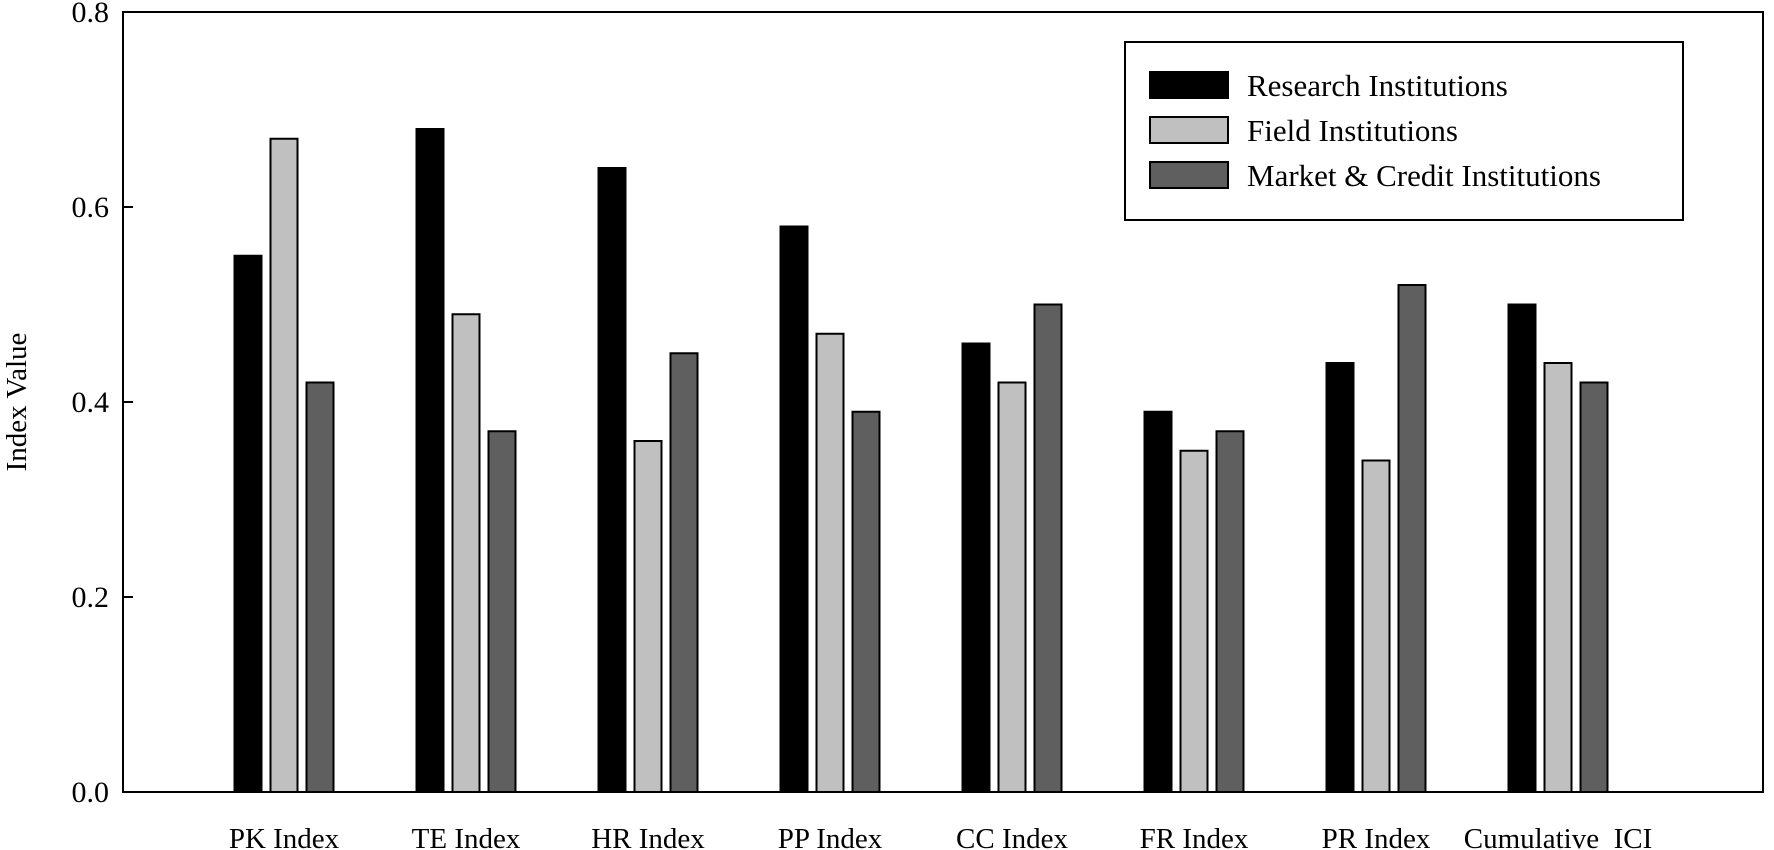 This screenshot has width=1774, height=850. What do you see at coordinates (1194, 836) in the screenshot?
I see `x-tick-label: FR Index` at bounding box center [1194, 836].